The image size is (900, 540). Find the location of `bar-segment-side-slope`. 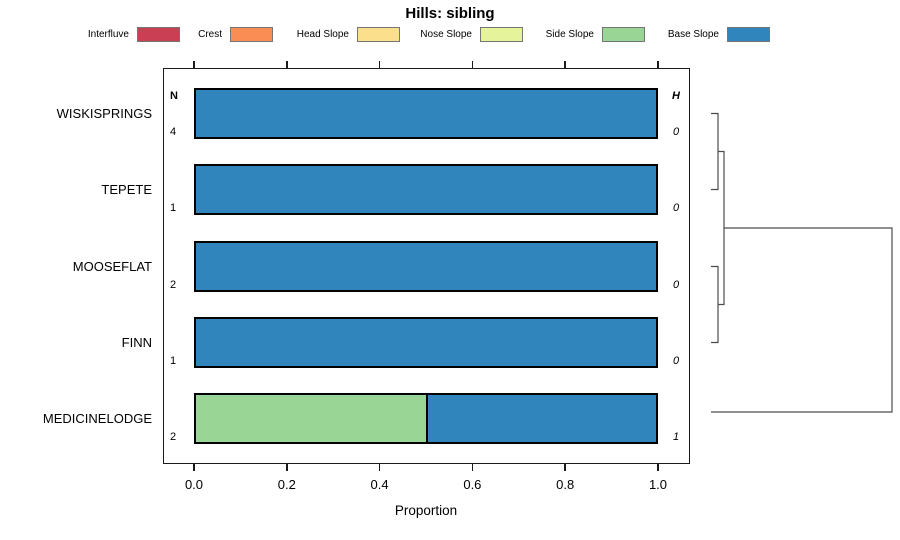

bar-segment-side-slope is located at coordinates (311, 418).